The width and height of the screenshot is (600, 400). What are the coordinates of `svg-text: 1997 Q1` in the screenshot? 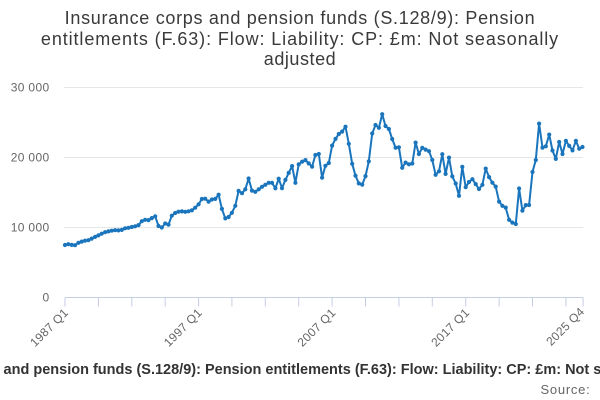 It's located at (183, 328).